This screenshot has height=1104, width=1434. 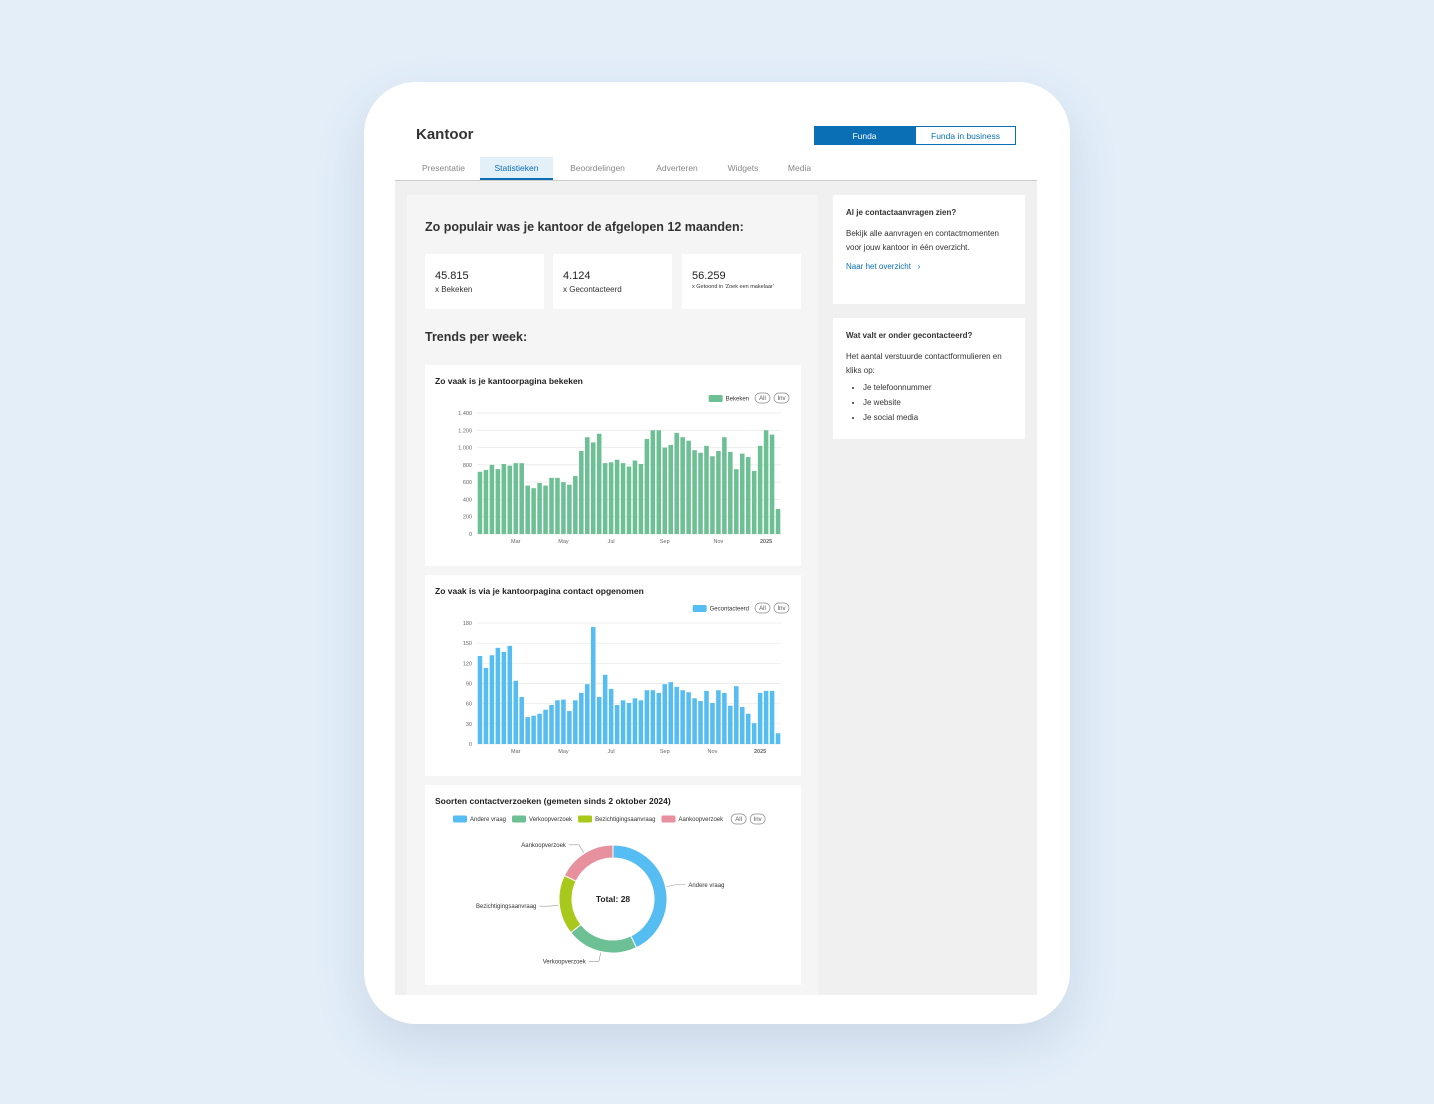 I want to click on list-item: Je telefoonnummer, so click(x=937, y=387).